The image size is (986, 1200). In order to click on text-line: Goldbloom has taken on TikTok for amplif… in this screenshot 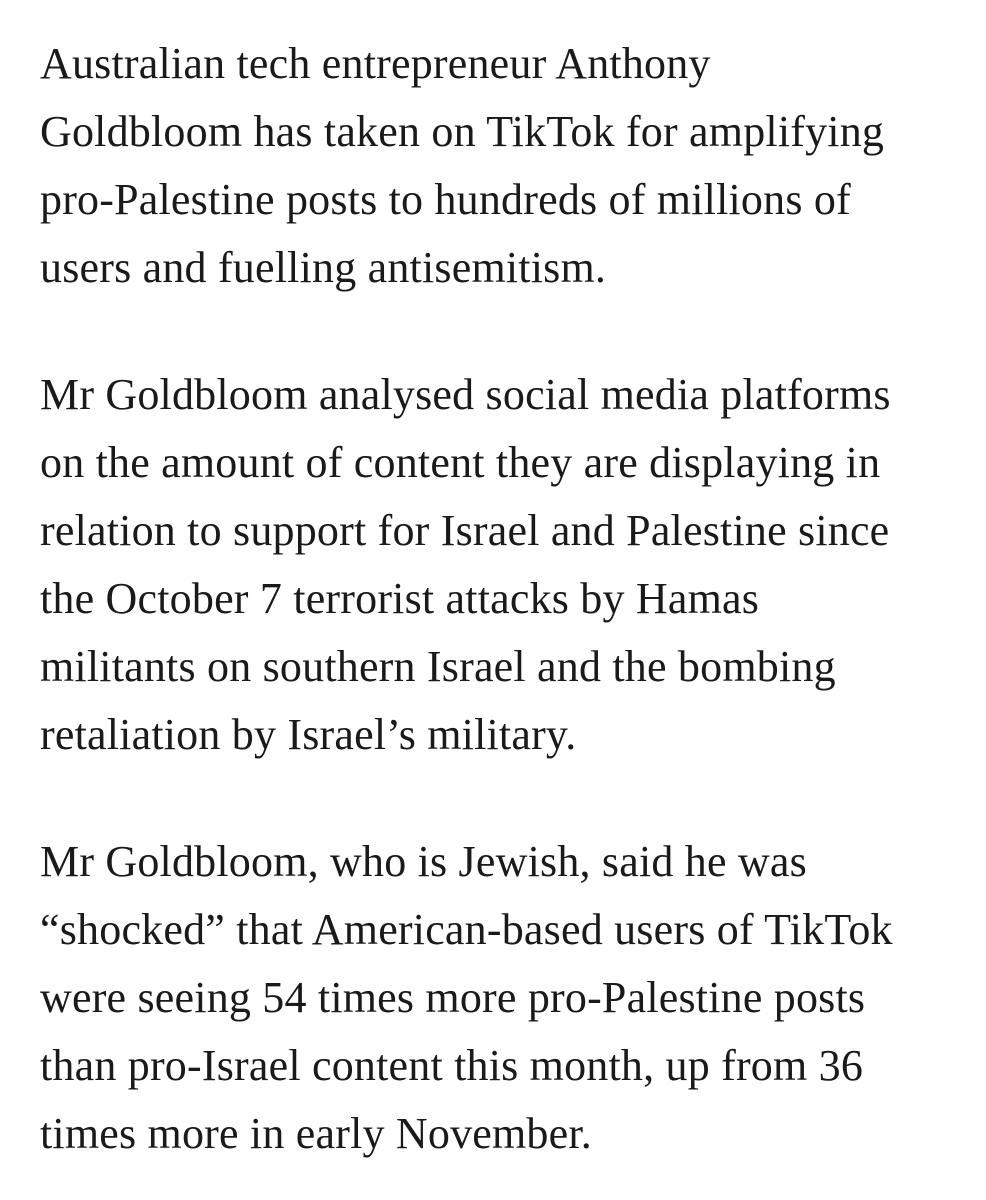, I will do `click(462, 131)`.